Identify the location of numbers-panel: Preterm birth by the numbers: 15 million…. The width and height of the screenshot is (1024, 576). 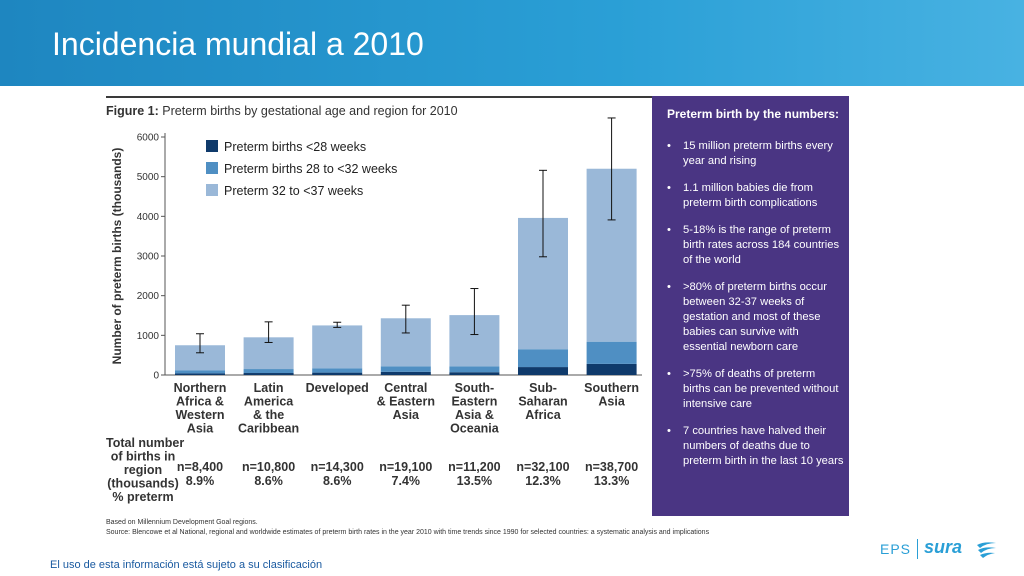
(750, 306).